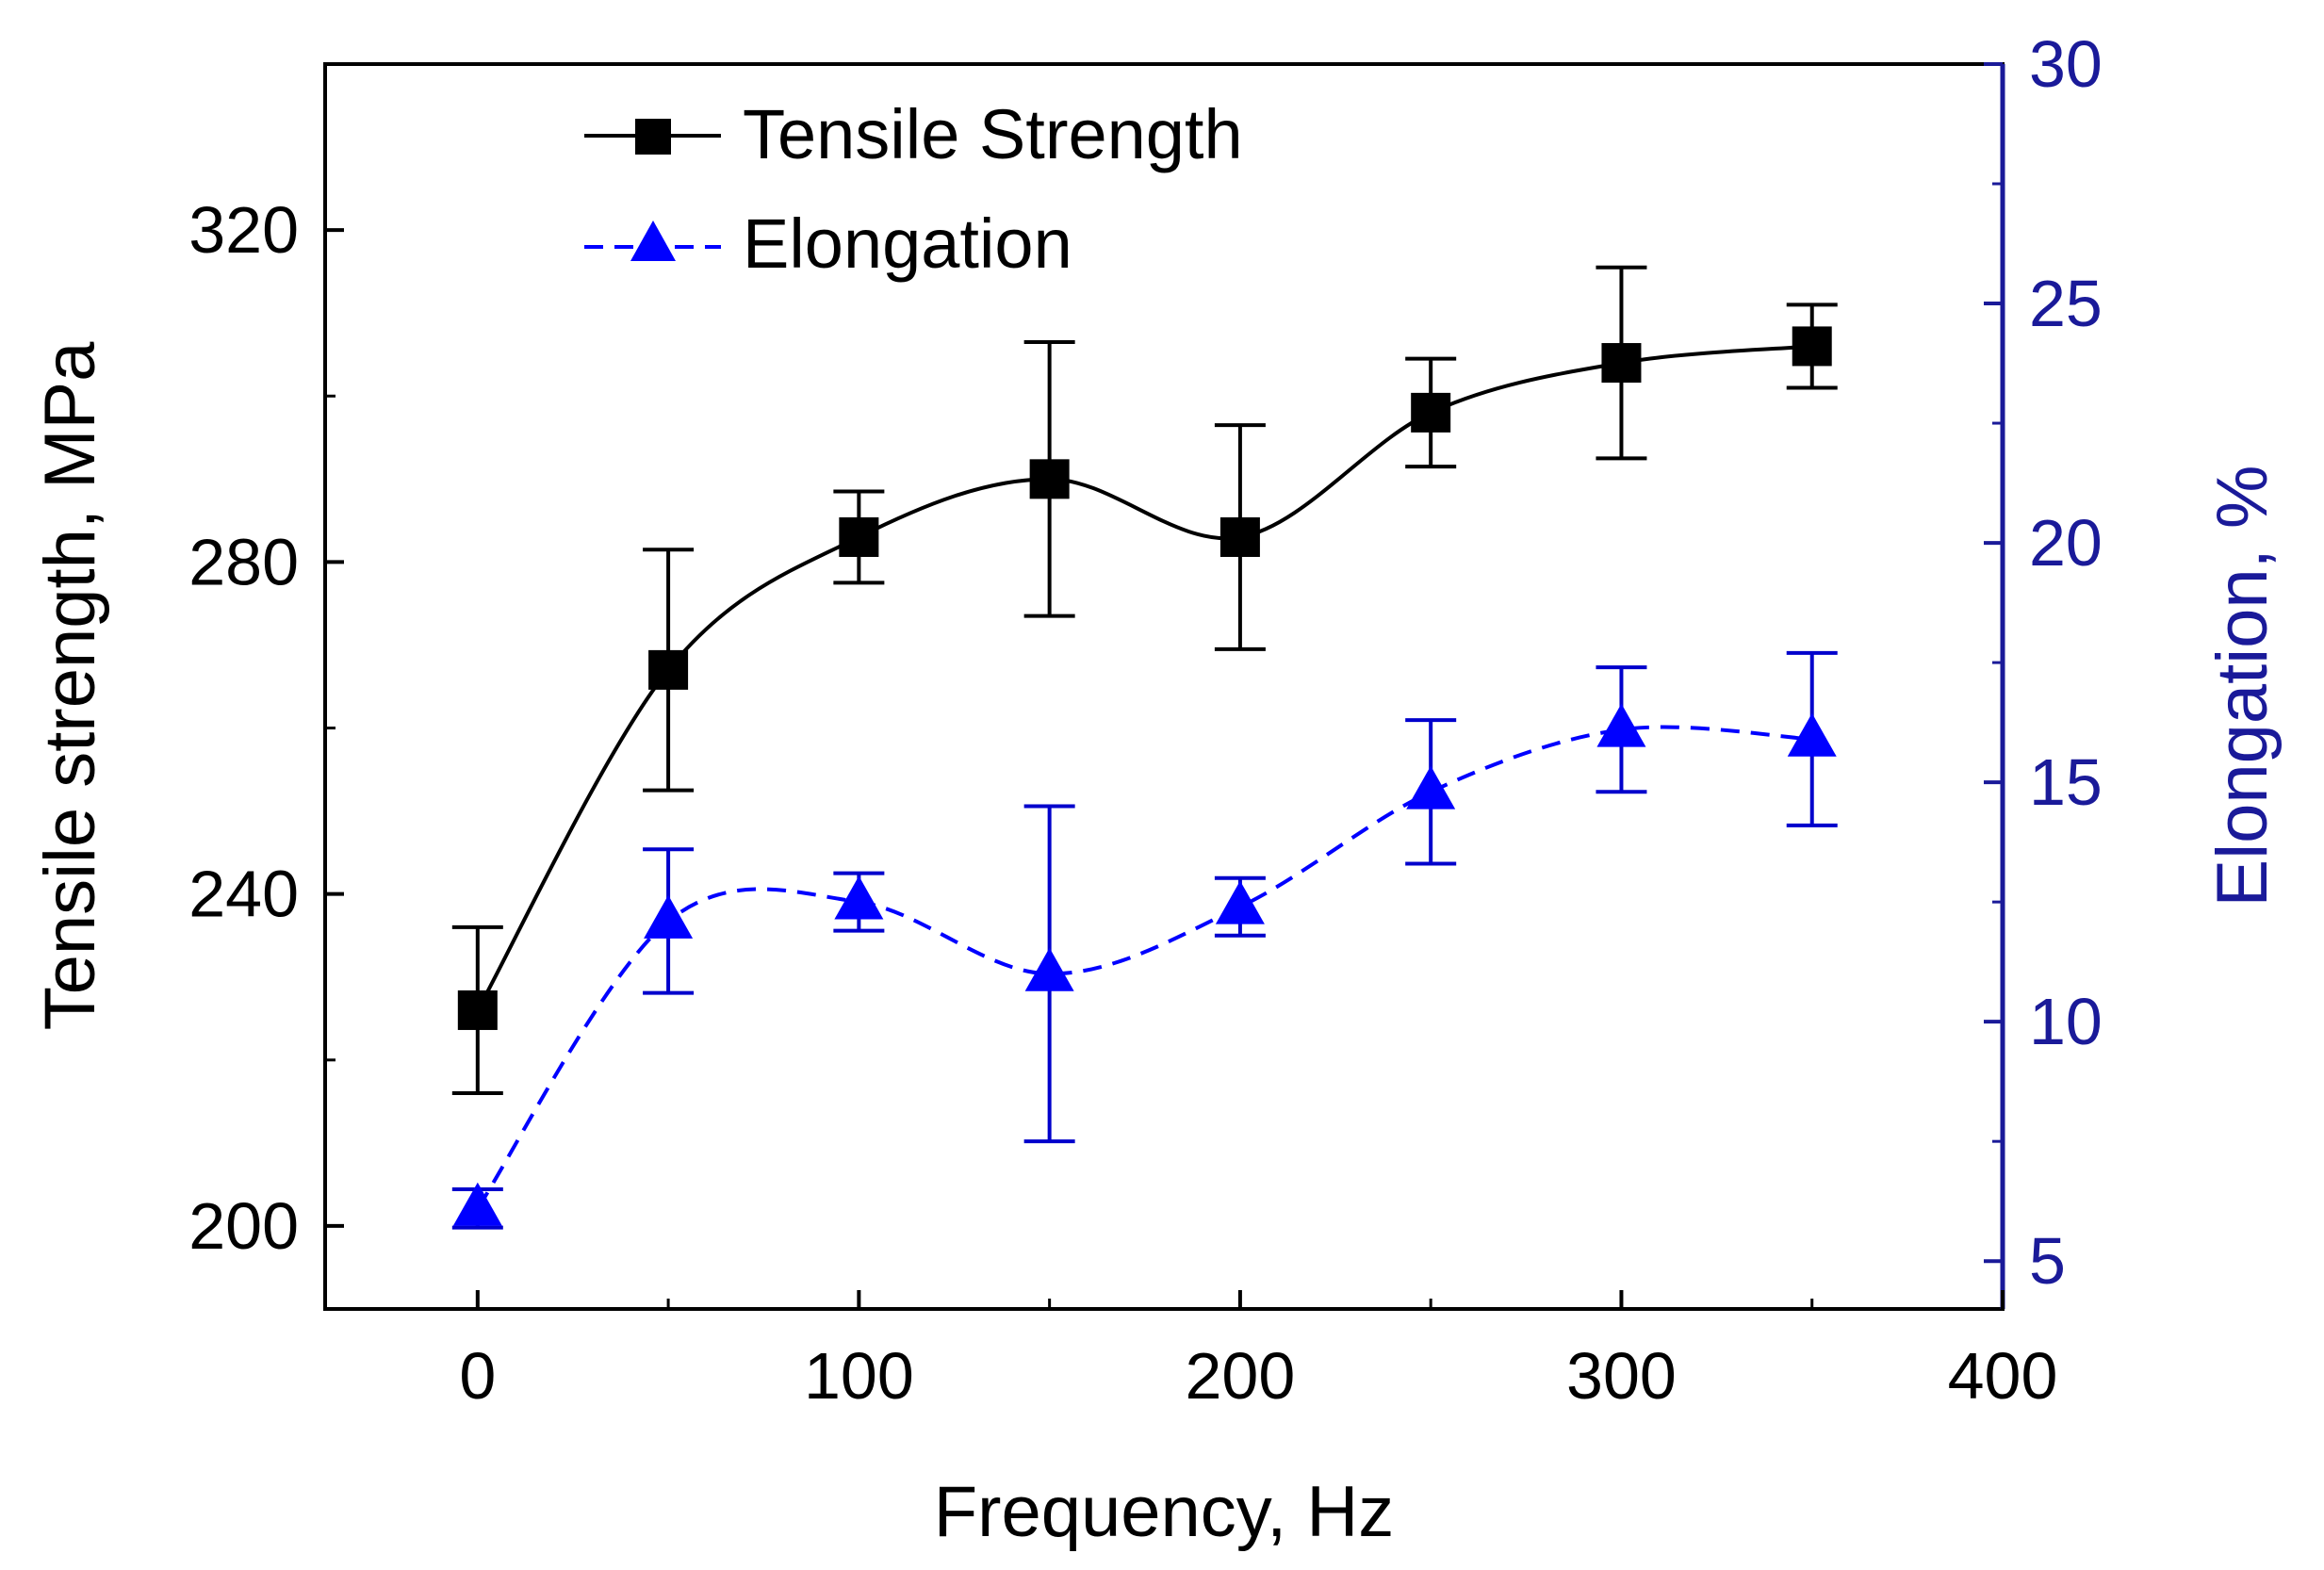 The height and width of the screenshot is (1570, 2324). Describe the element at coordinates (1241, 1376) in the screenshot. I see `x-tick-label-200: 200` at that location.